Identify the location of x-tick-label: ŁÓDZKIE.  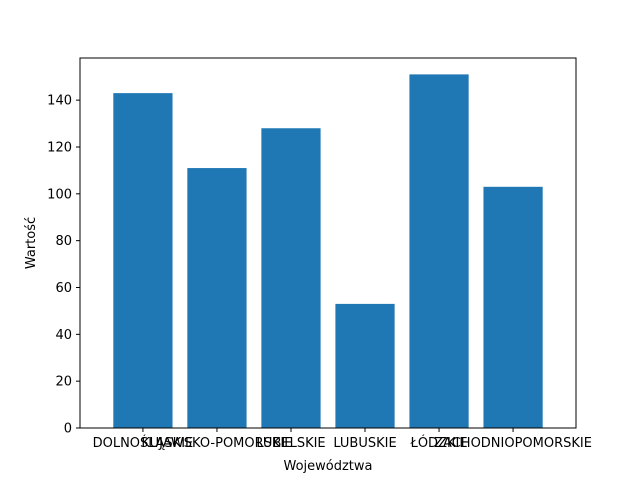
(439, 443).